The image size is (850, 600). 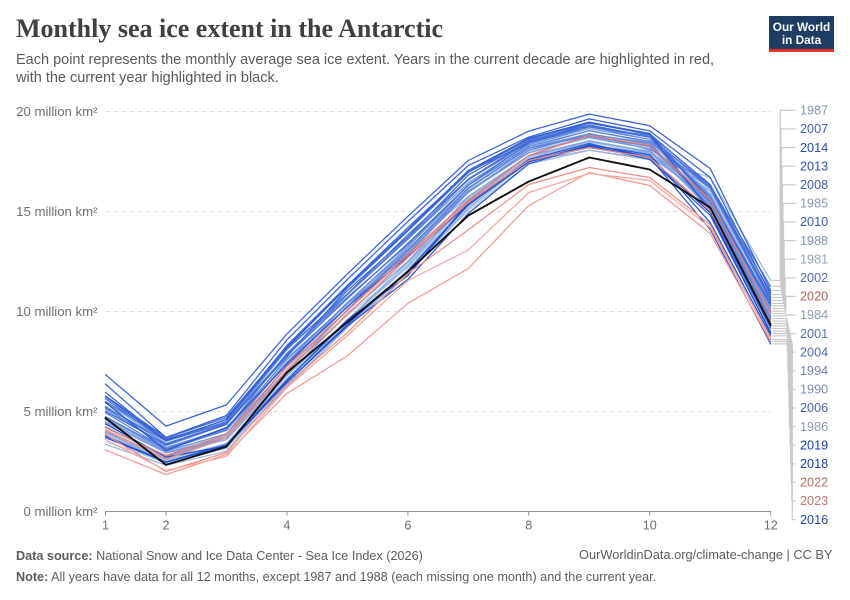 I want to click on svg-text: 2018, so click(x=814, y=464).